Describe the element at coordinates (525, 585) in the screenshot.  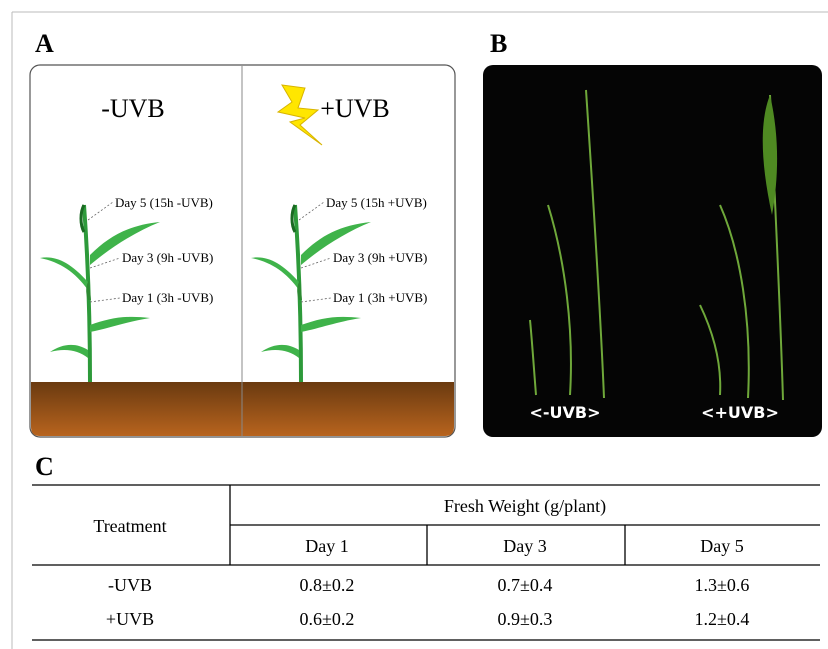
I see `table-cell: 0.7±0.4` at that location.